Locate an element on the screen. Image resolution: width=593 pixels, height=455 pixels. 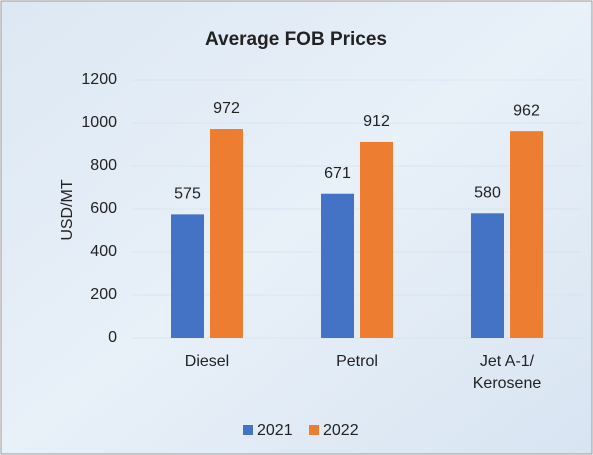
data-label: 671 is located at coordinates (337, 173).